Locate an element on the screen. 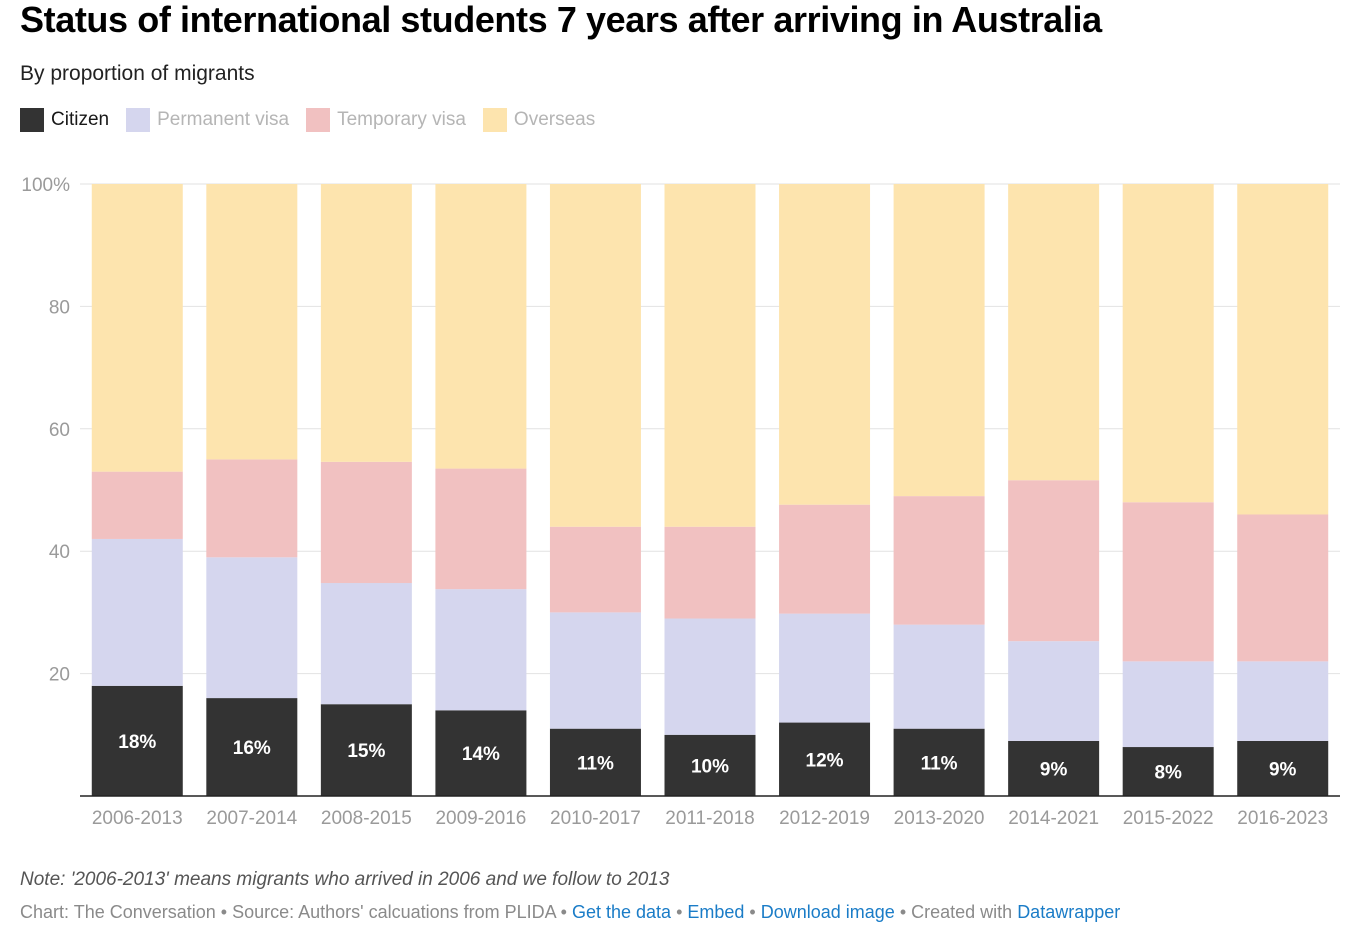  y-tick-label: 100% is located at coordinates (45, 185).